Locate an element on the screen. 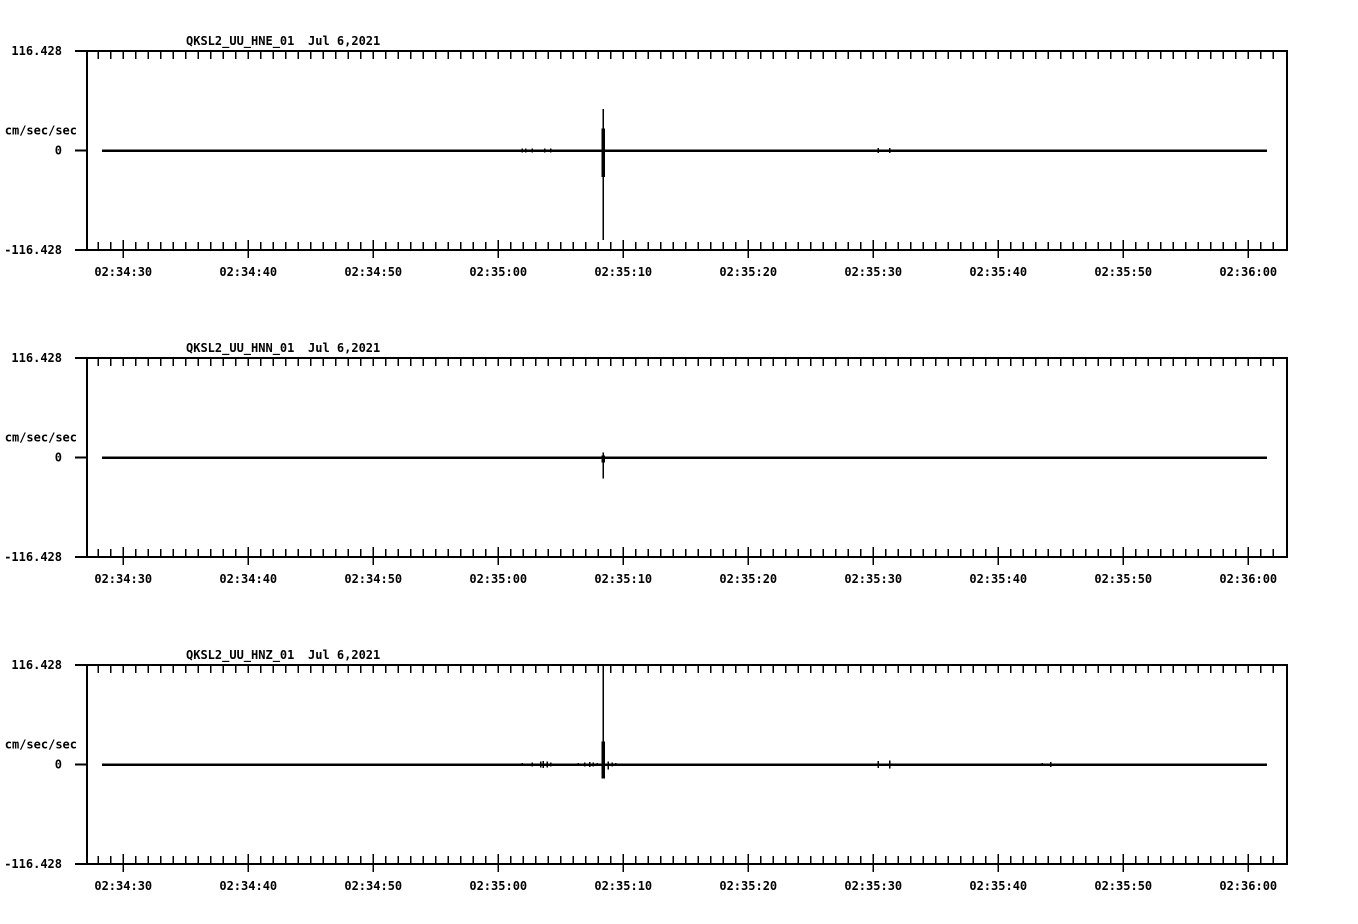 This screenshot has width=1358, height=924. panel-title-channel: QKSL2_UU_HNE_01 is located at coordinates (240, 41).